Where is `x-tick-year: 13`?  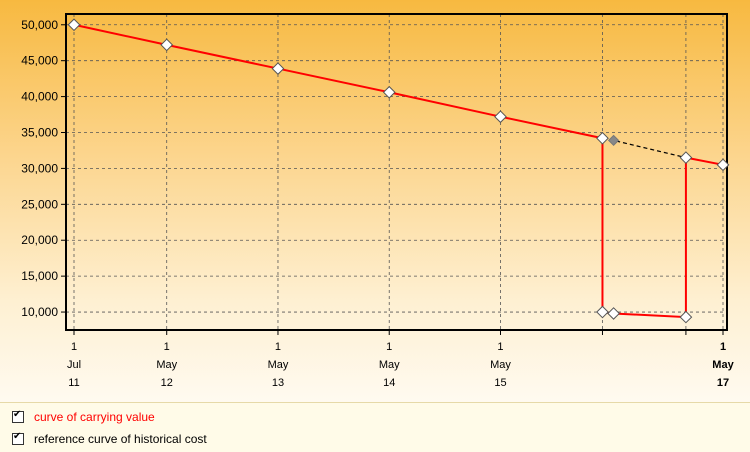
x-tick-year: 13 is located at coordinates (278, 383).